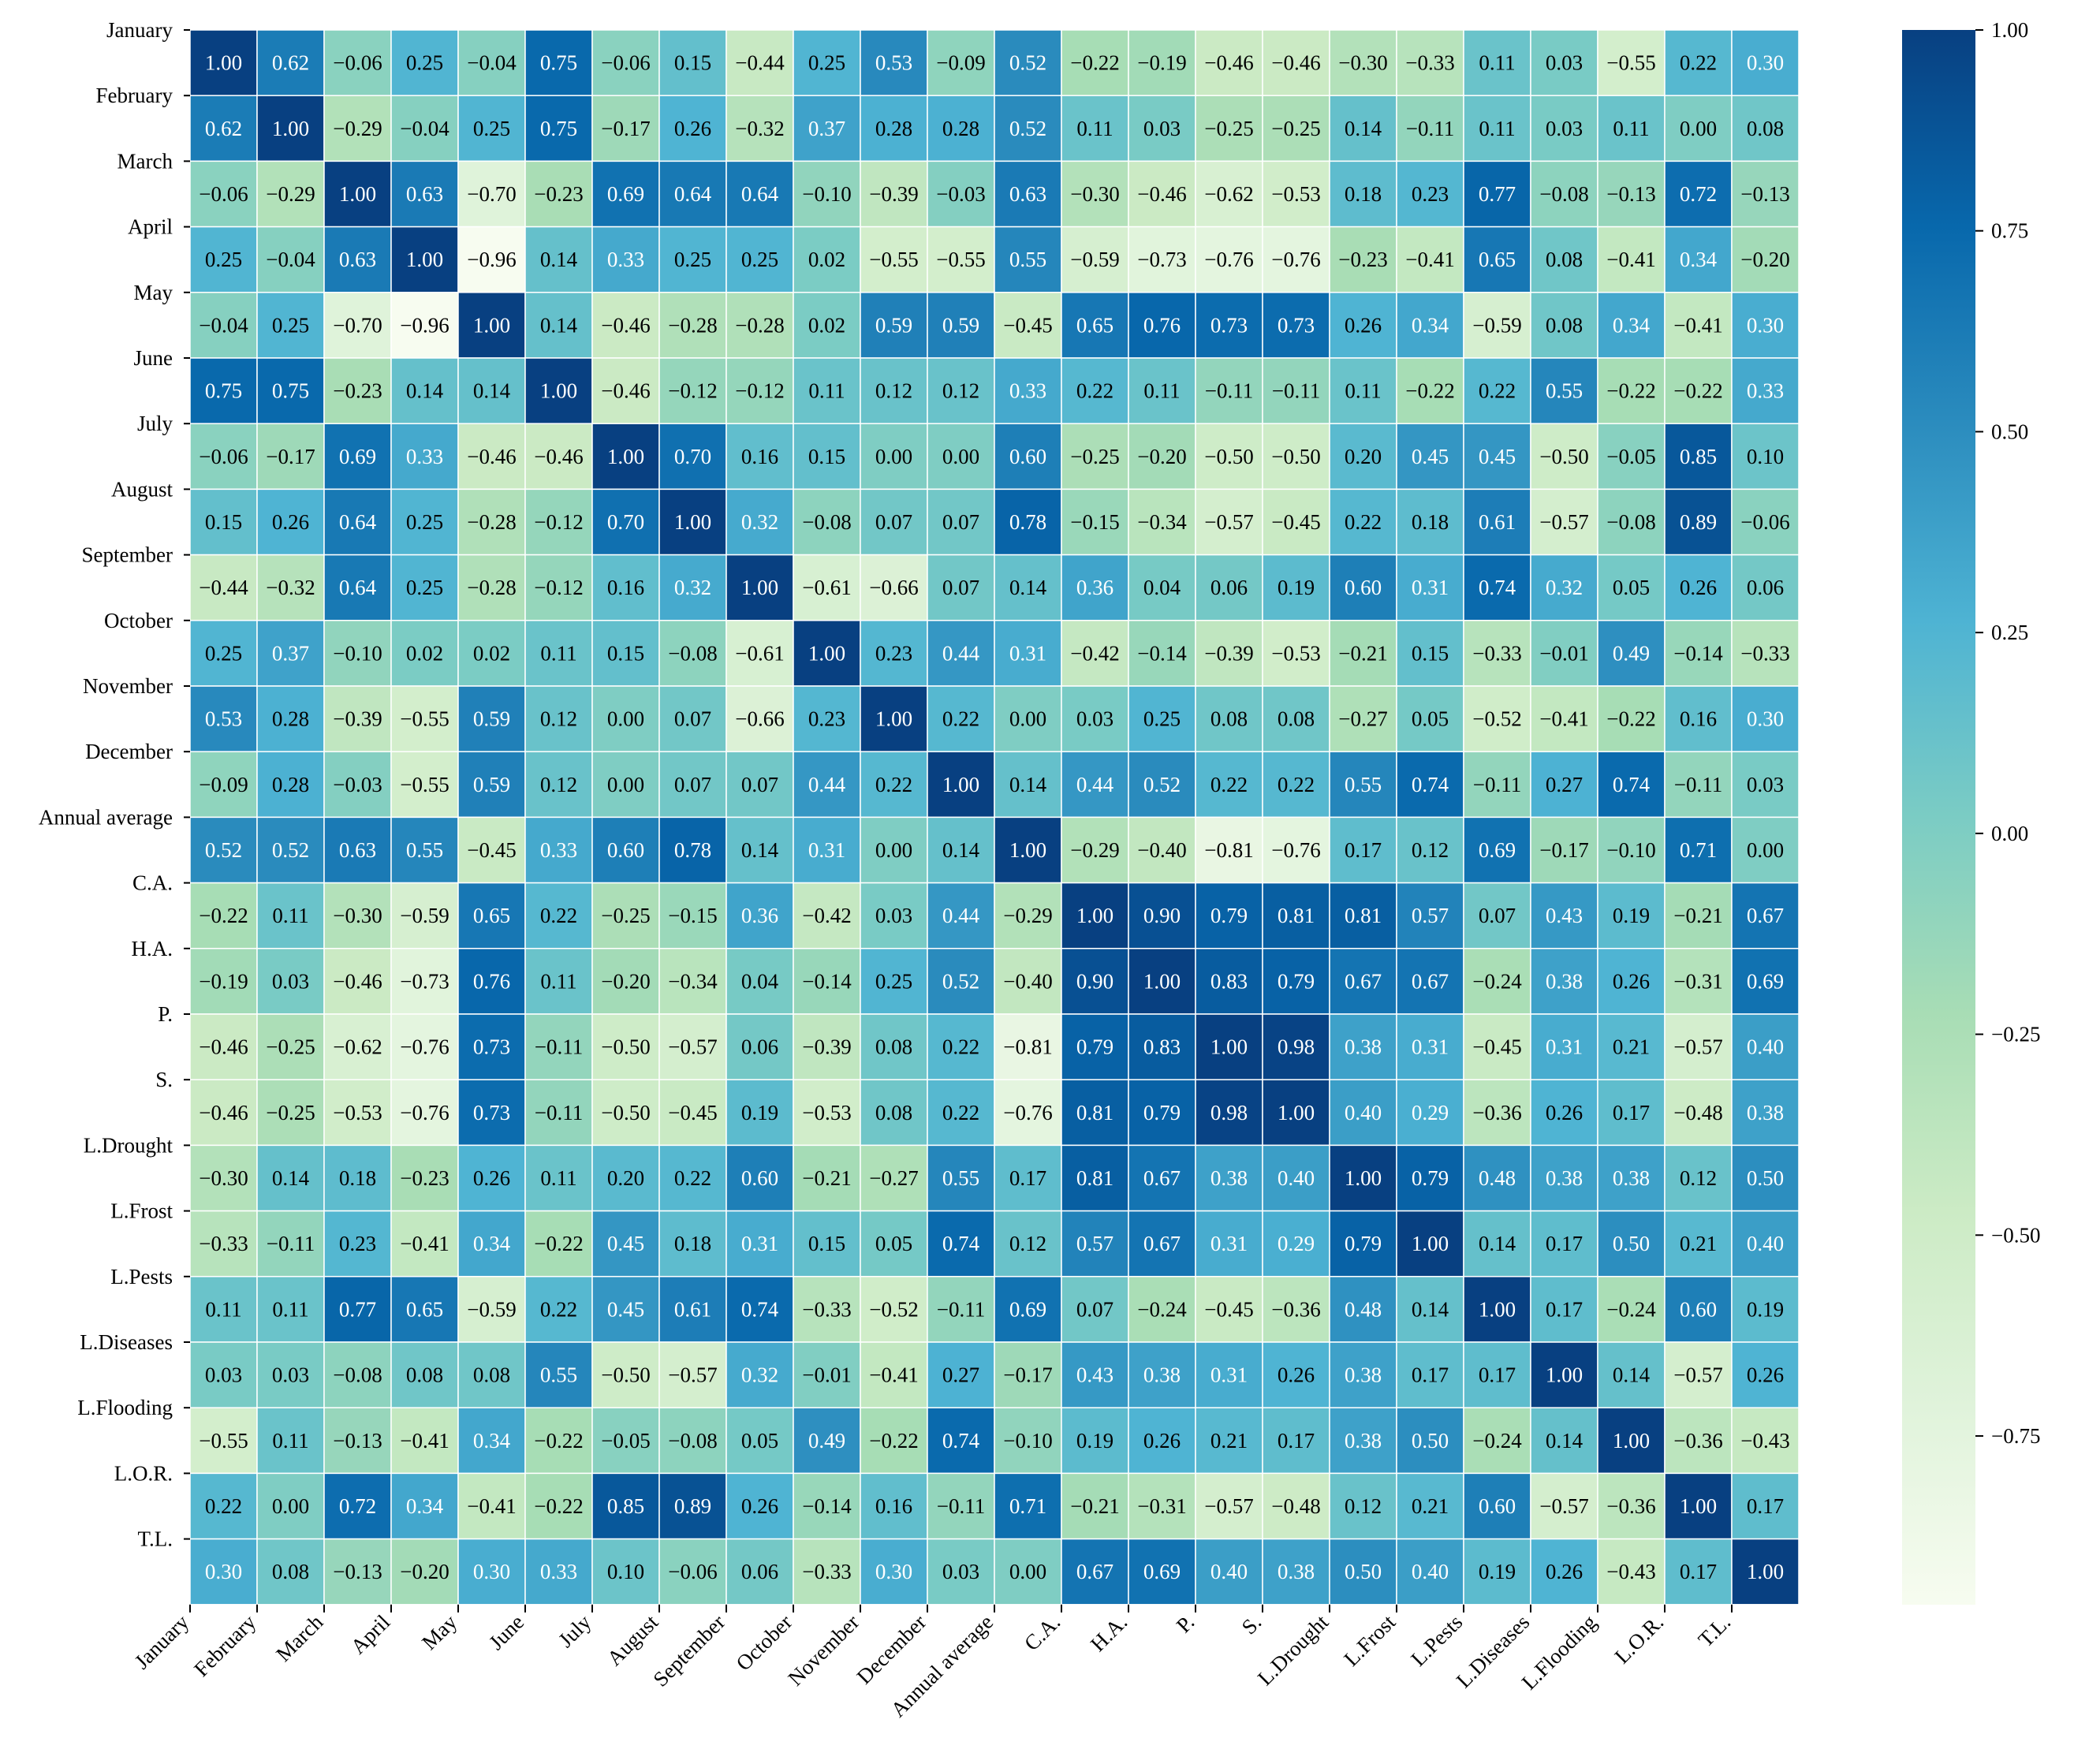 The width and height of the screenshot is (2074, 1764). Describe the element at coordinates (692, 850) in the screenshot. I see `cell-value-label: 0.78` at that location.